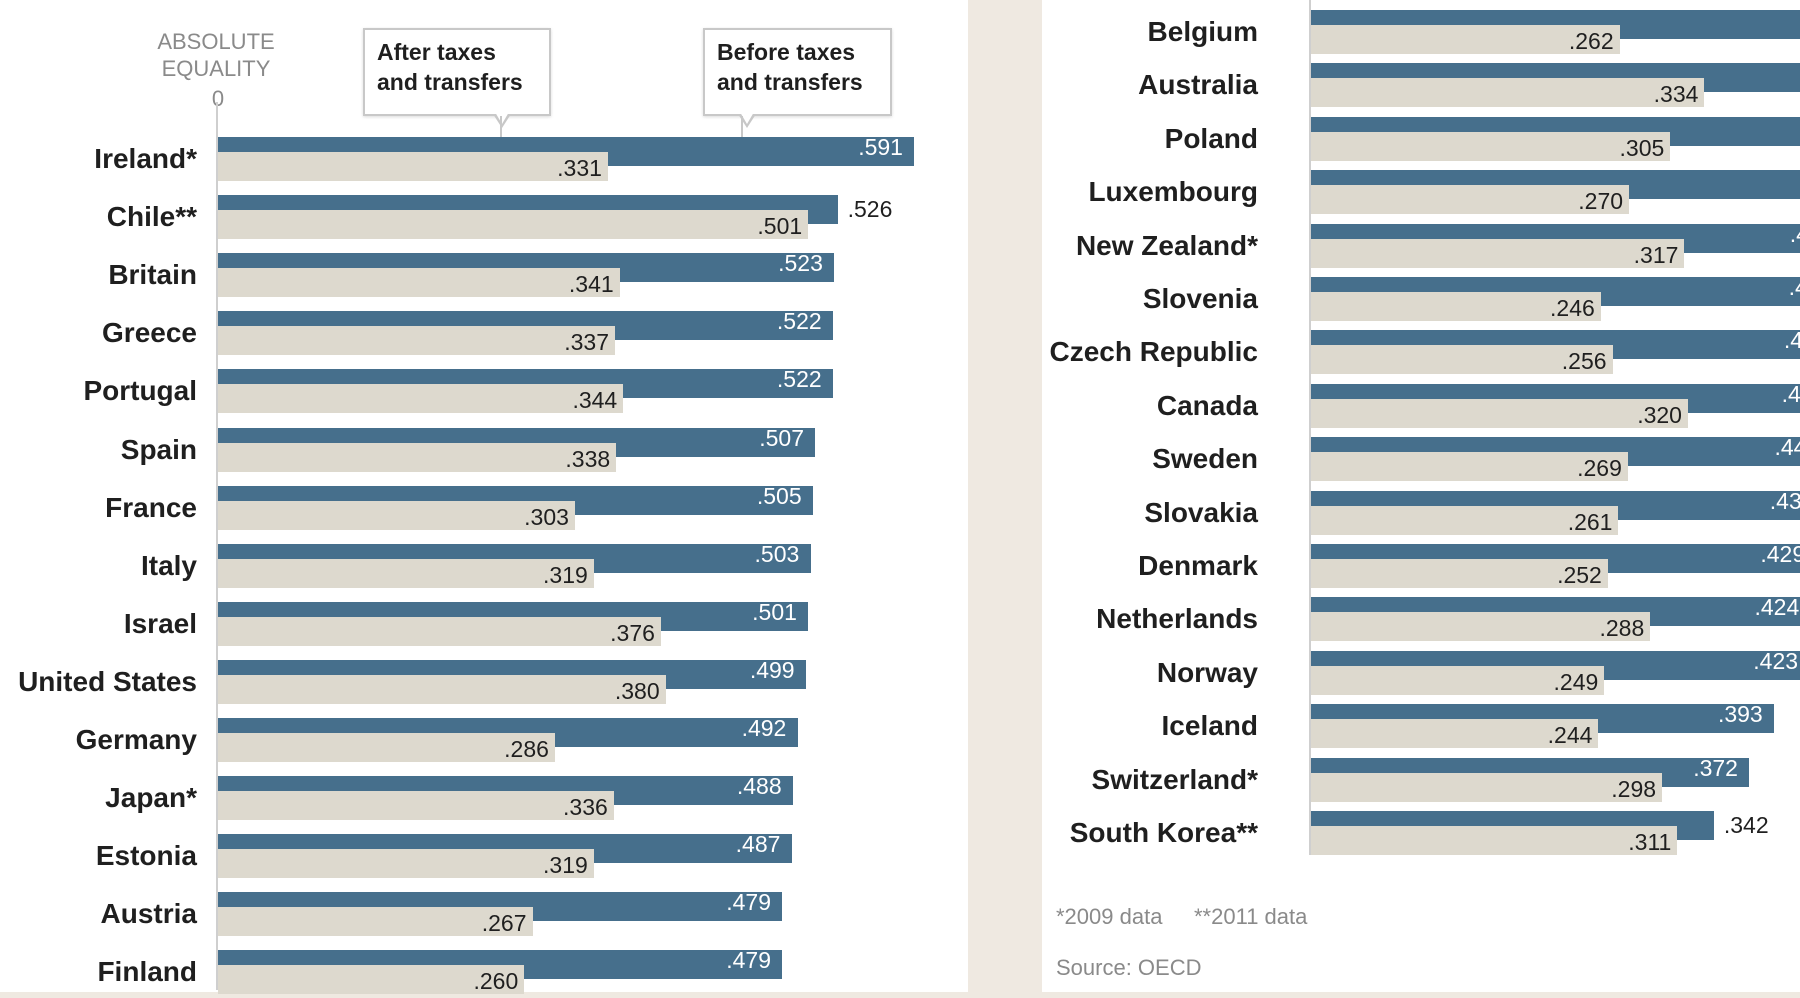 The image size is (1800, 998). I want to click on category-label: Australia, so click(1198, 85).